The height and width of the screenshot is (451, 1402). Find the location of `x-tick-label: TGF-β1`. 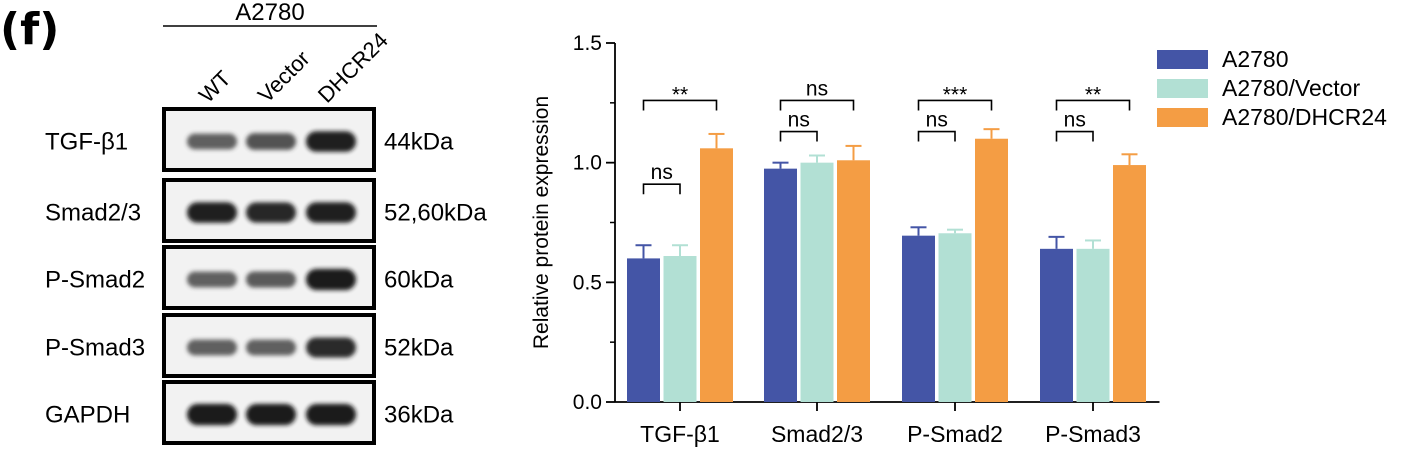

x-tick-label: TGF-β1 is located at coordinates (680, 434).